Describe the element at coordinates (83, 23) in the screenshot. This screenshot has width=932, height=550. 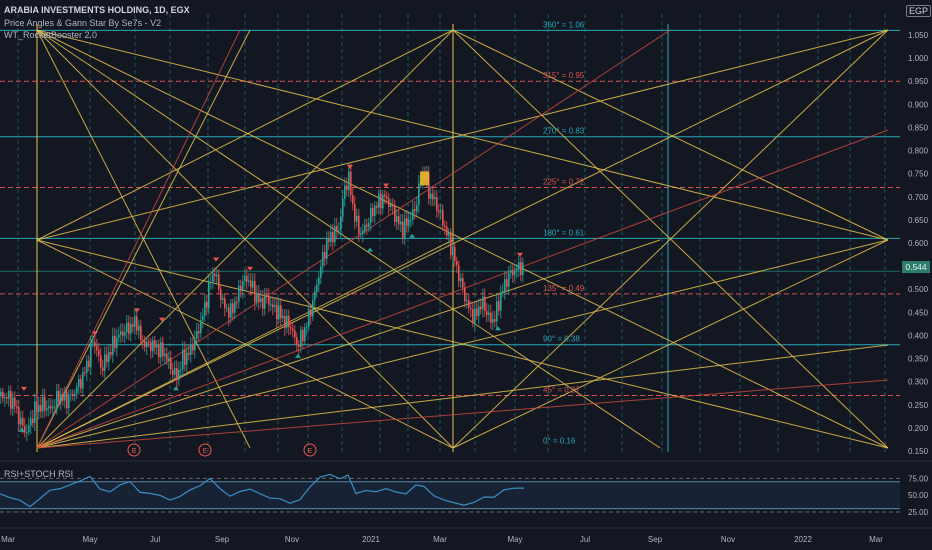
I see `indicator-gann-label: Price Angles & Gann Star By Se7s - V2` at that location.